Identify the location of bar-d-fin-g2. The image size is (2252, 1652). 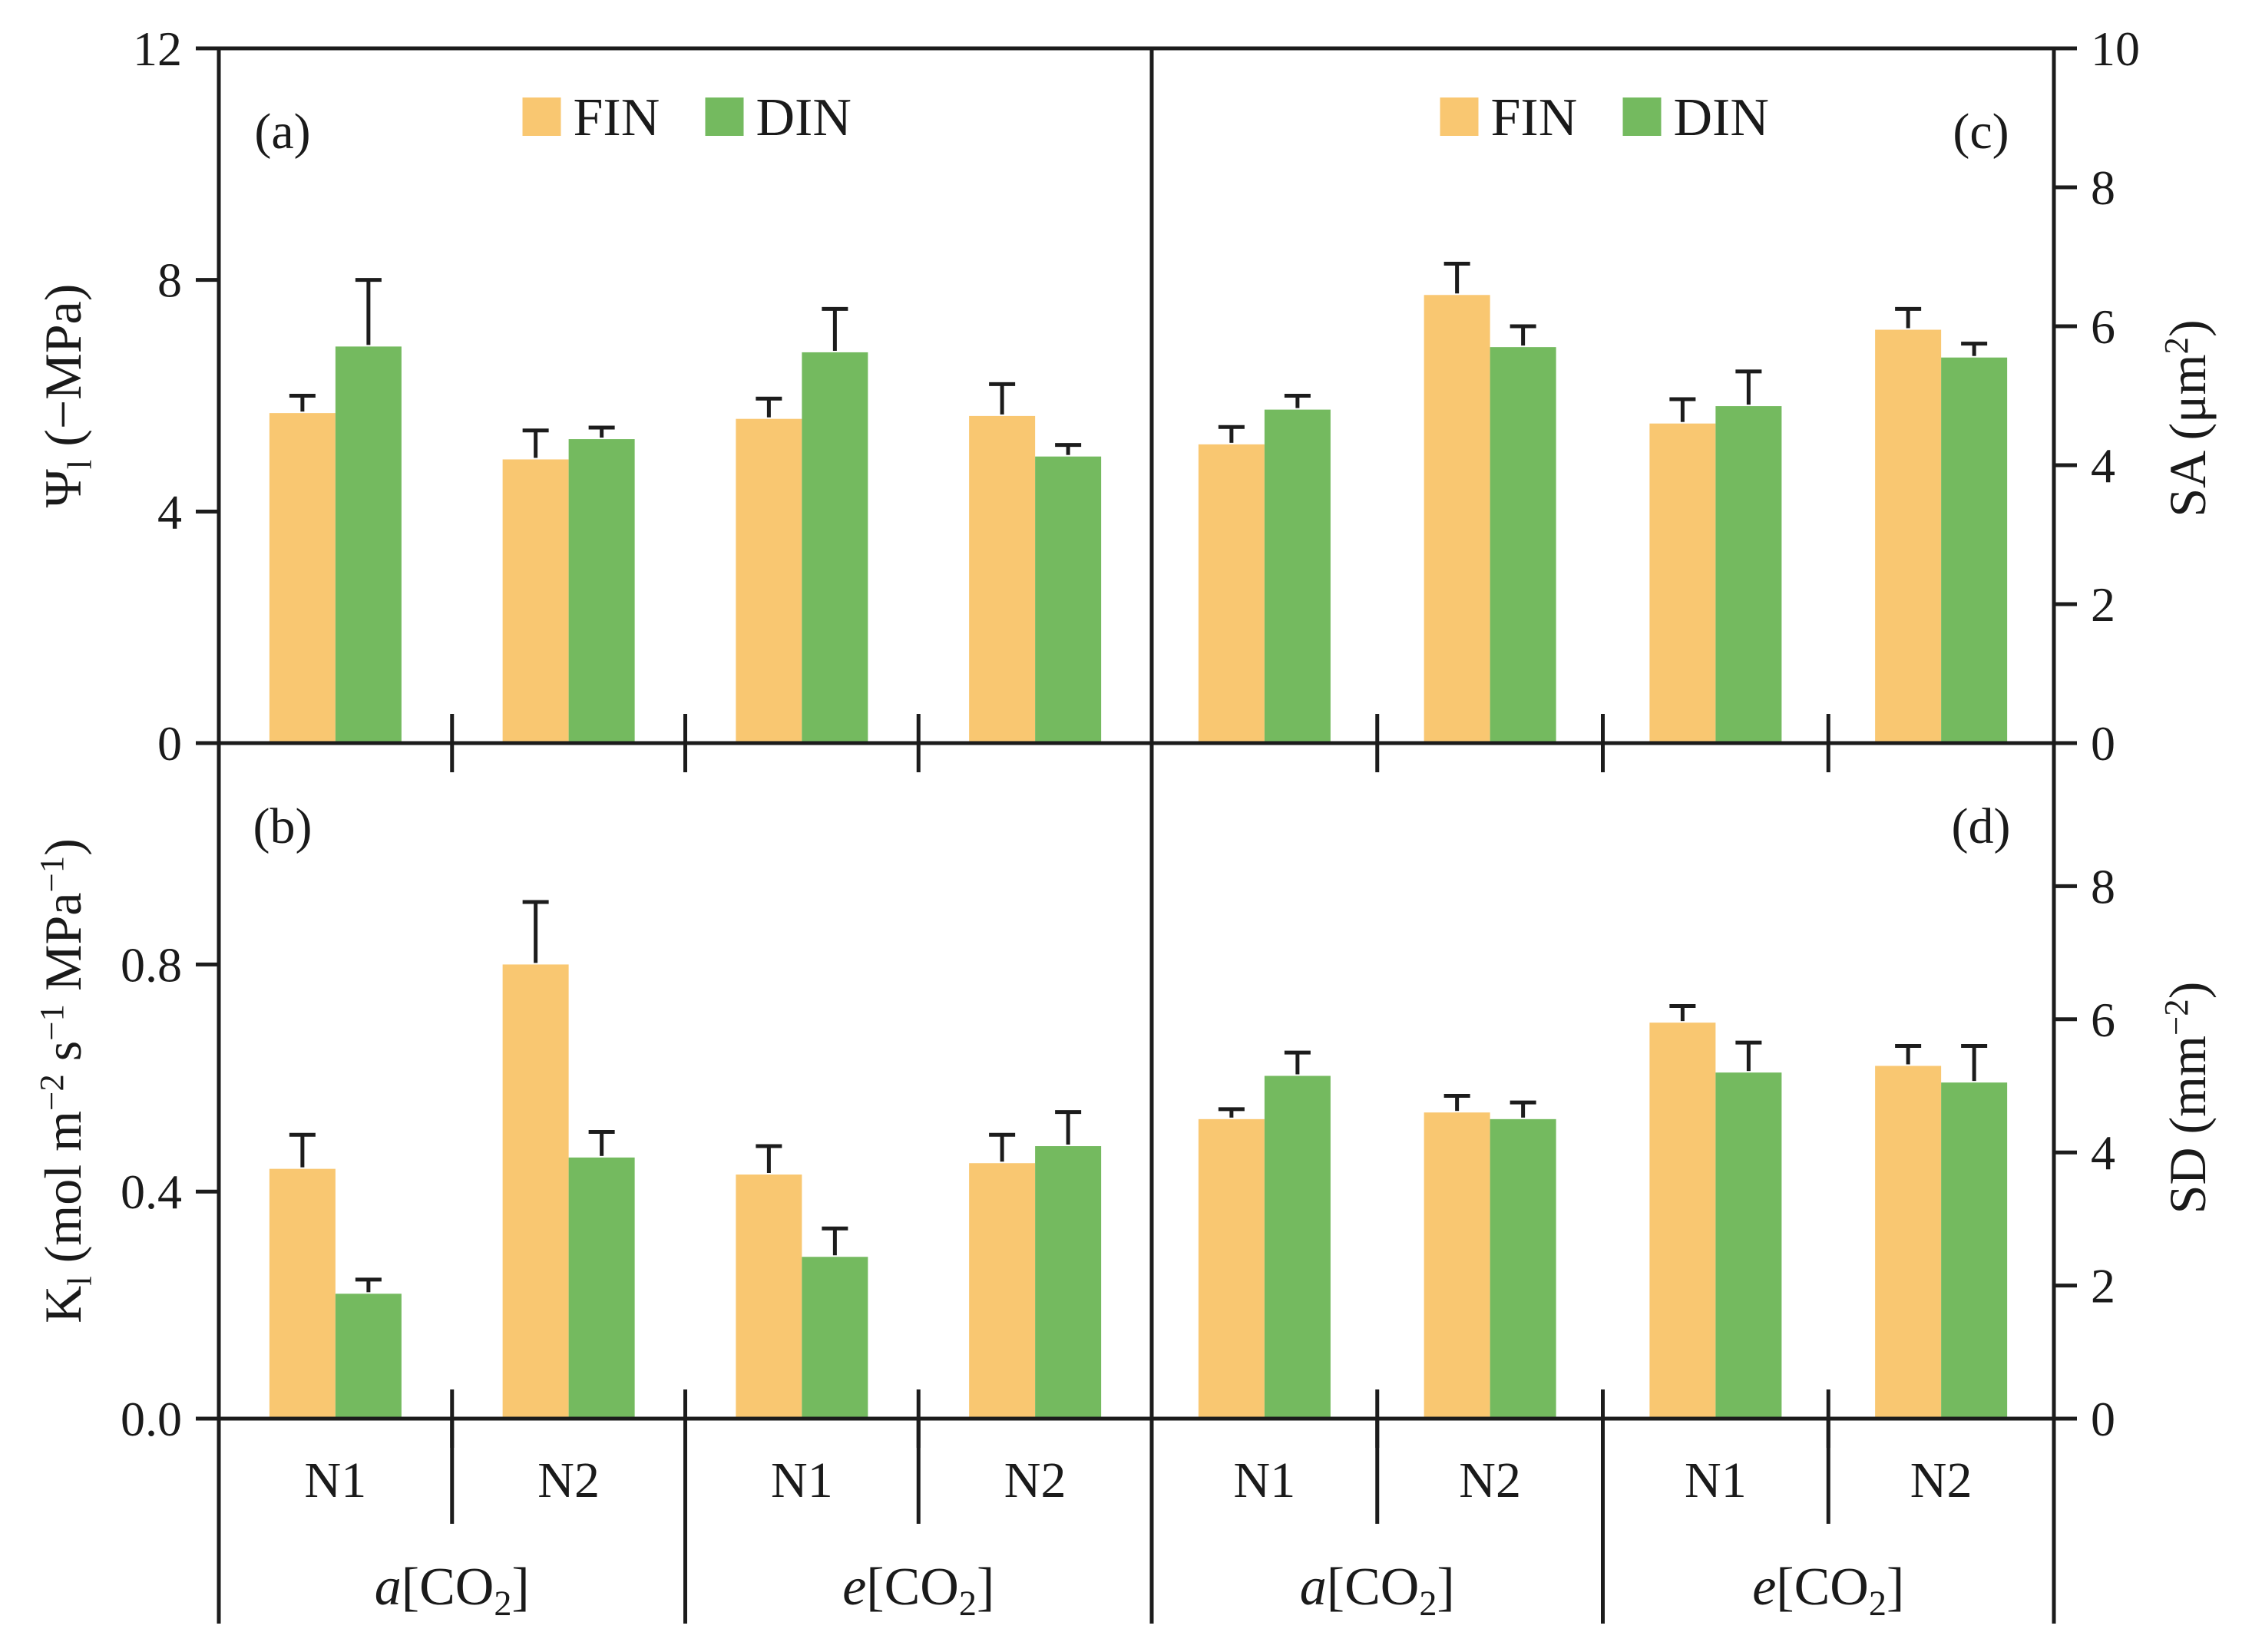
(1457, 1265).